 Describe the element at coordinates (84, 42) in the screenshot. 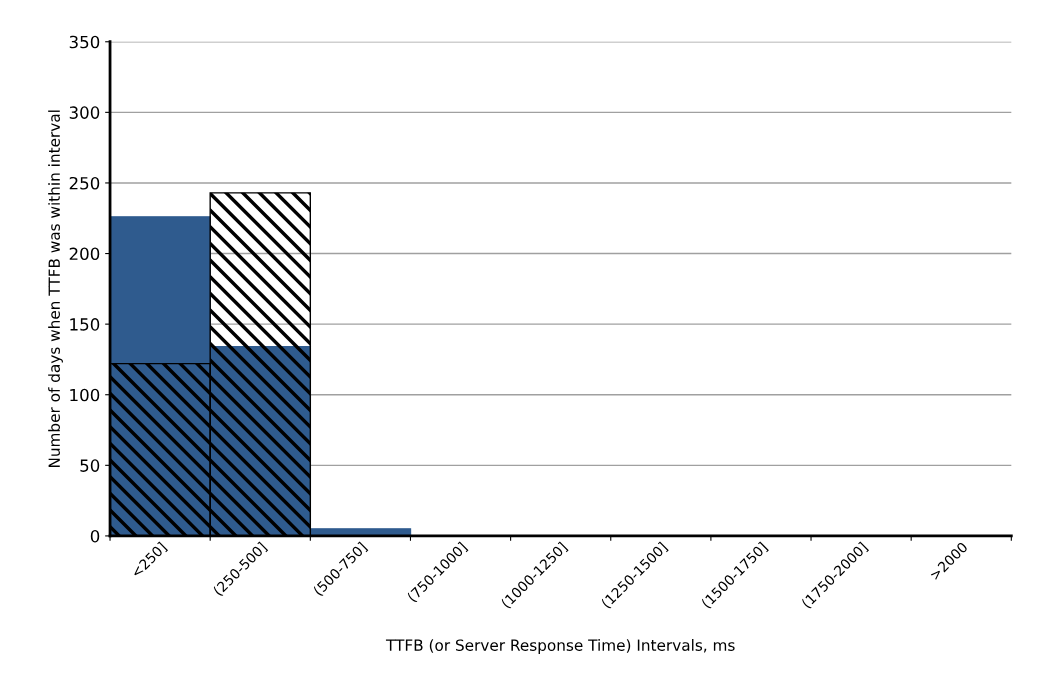

I see `y-tick-label: 350` at that location.